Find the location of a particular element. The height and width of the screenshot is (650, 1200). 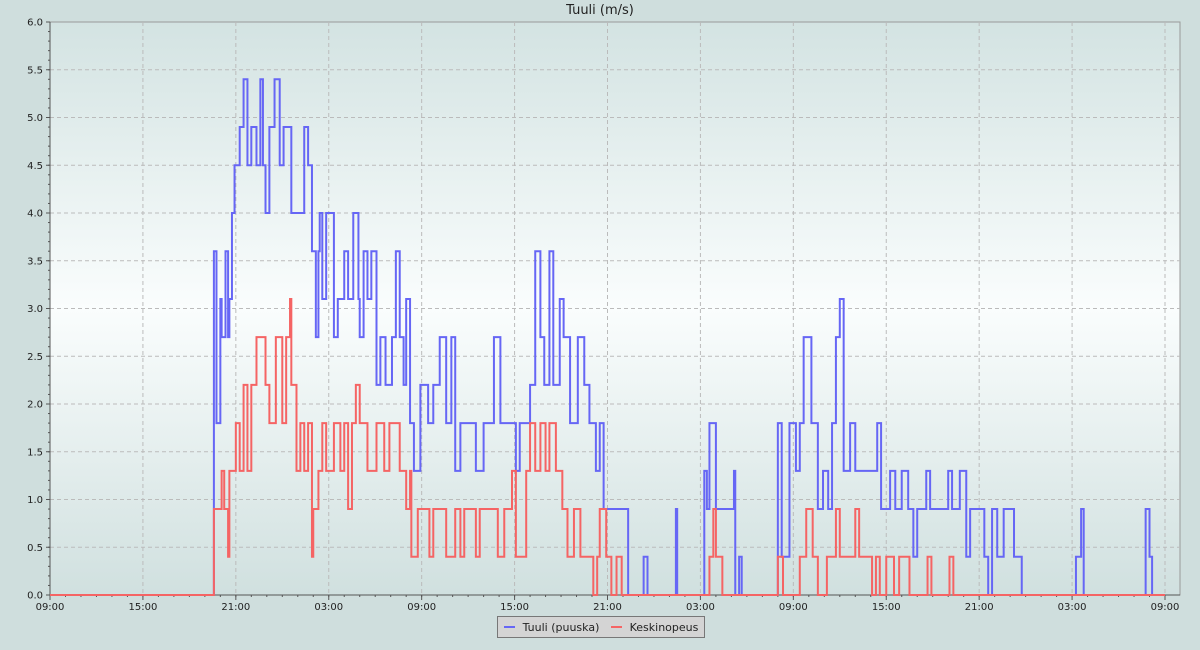

legend-swatch-gust is located at coordinates (509, 627).